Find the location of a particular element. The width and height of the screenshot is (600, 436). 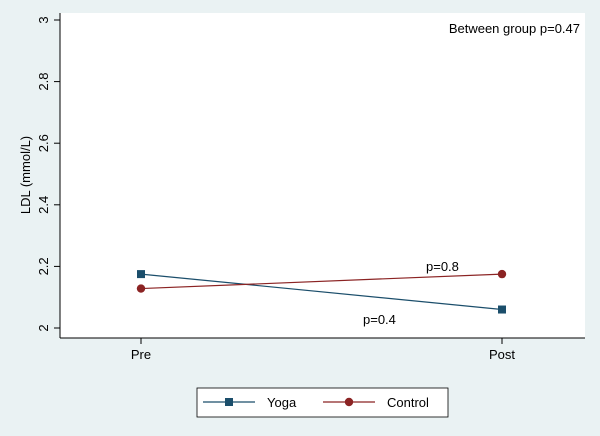

x-tick-label: Pre is located at coordinates (141, 354).